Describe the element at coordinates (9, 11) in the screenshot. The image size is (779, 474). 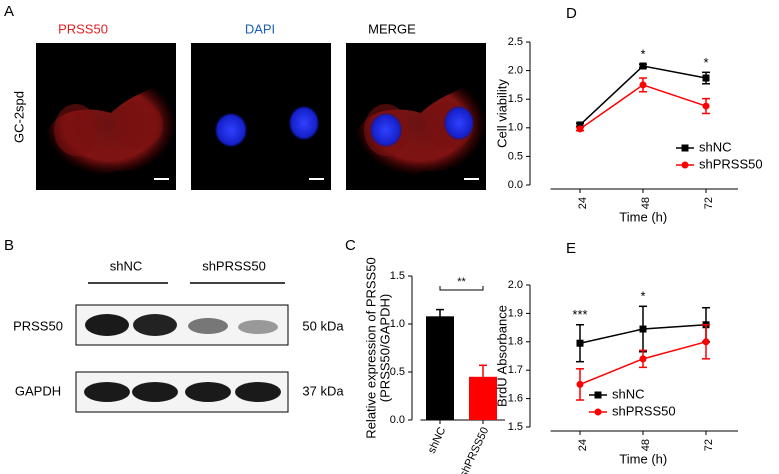
I see `panel-letter: A` at that location.